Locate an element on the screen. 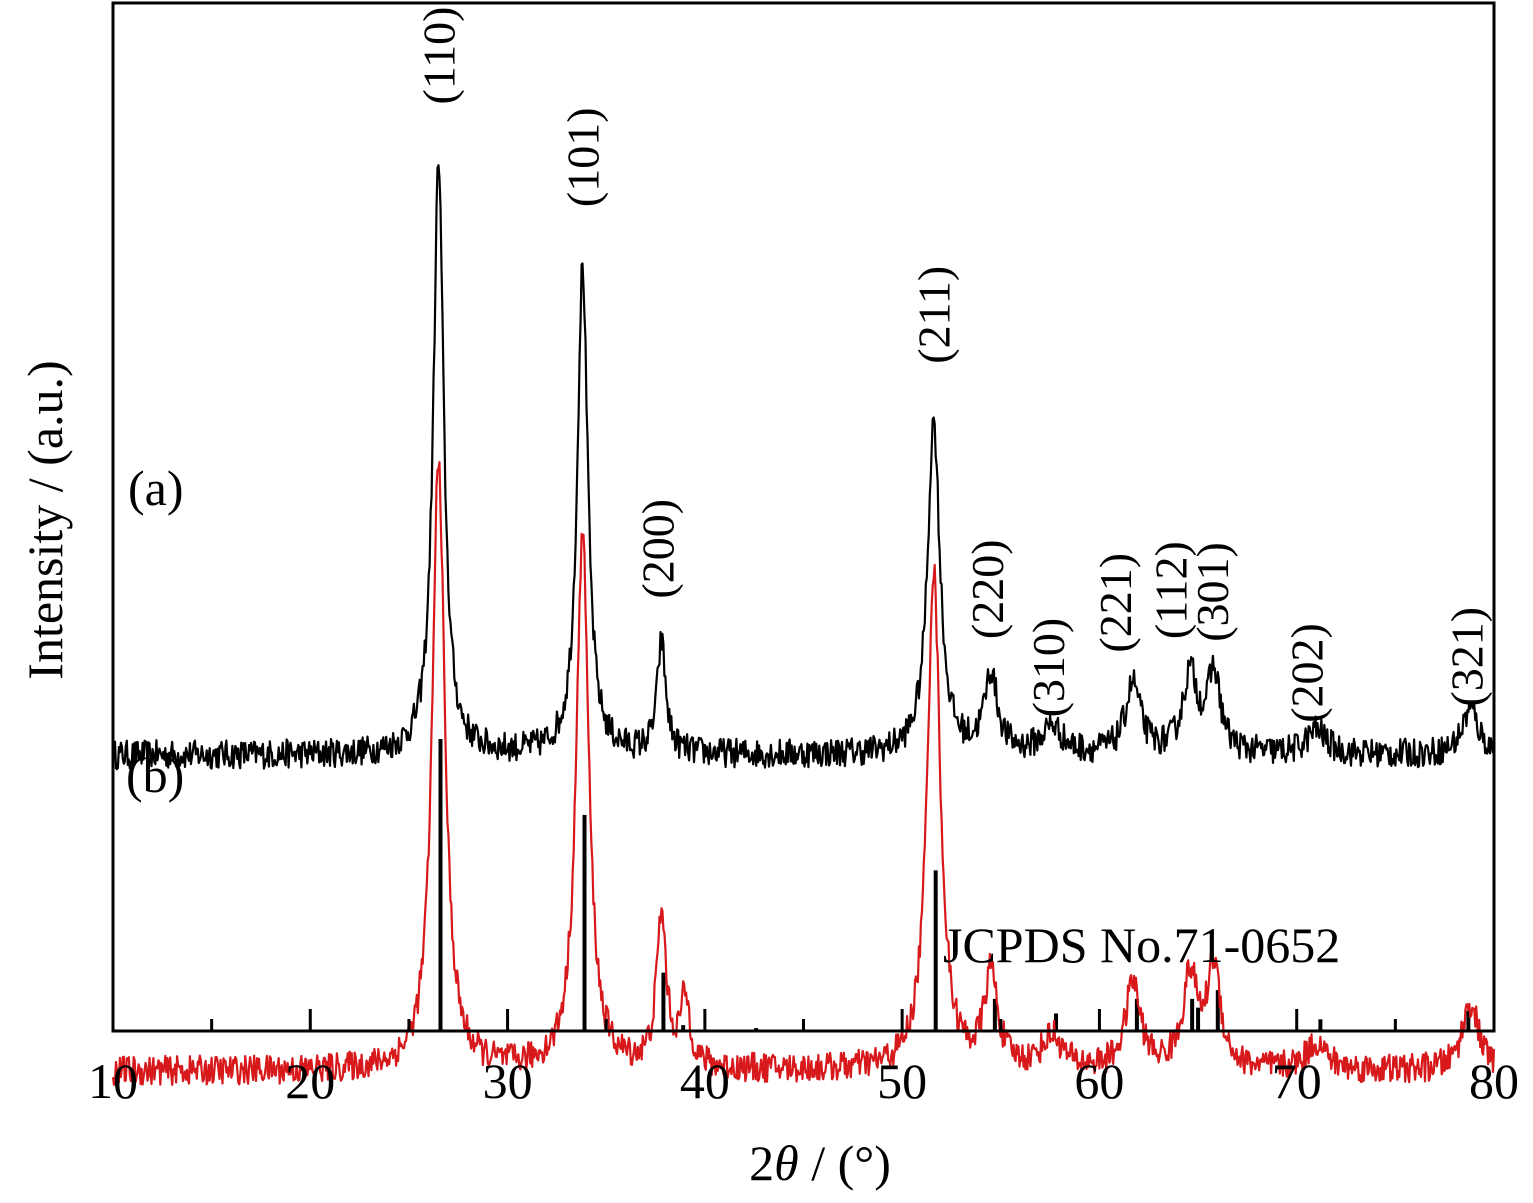  peak-label-3: (211) is located at coordinates (934, 315).